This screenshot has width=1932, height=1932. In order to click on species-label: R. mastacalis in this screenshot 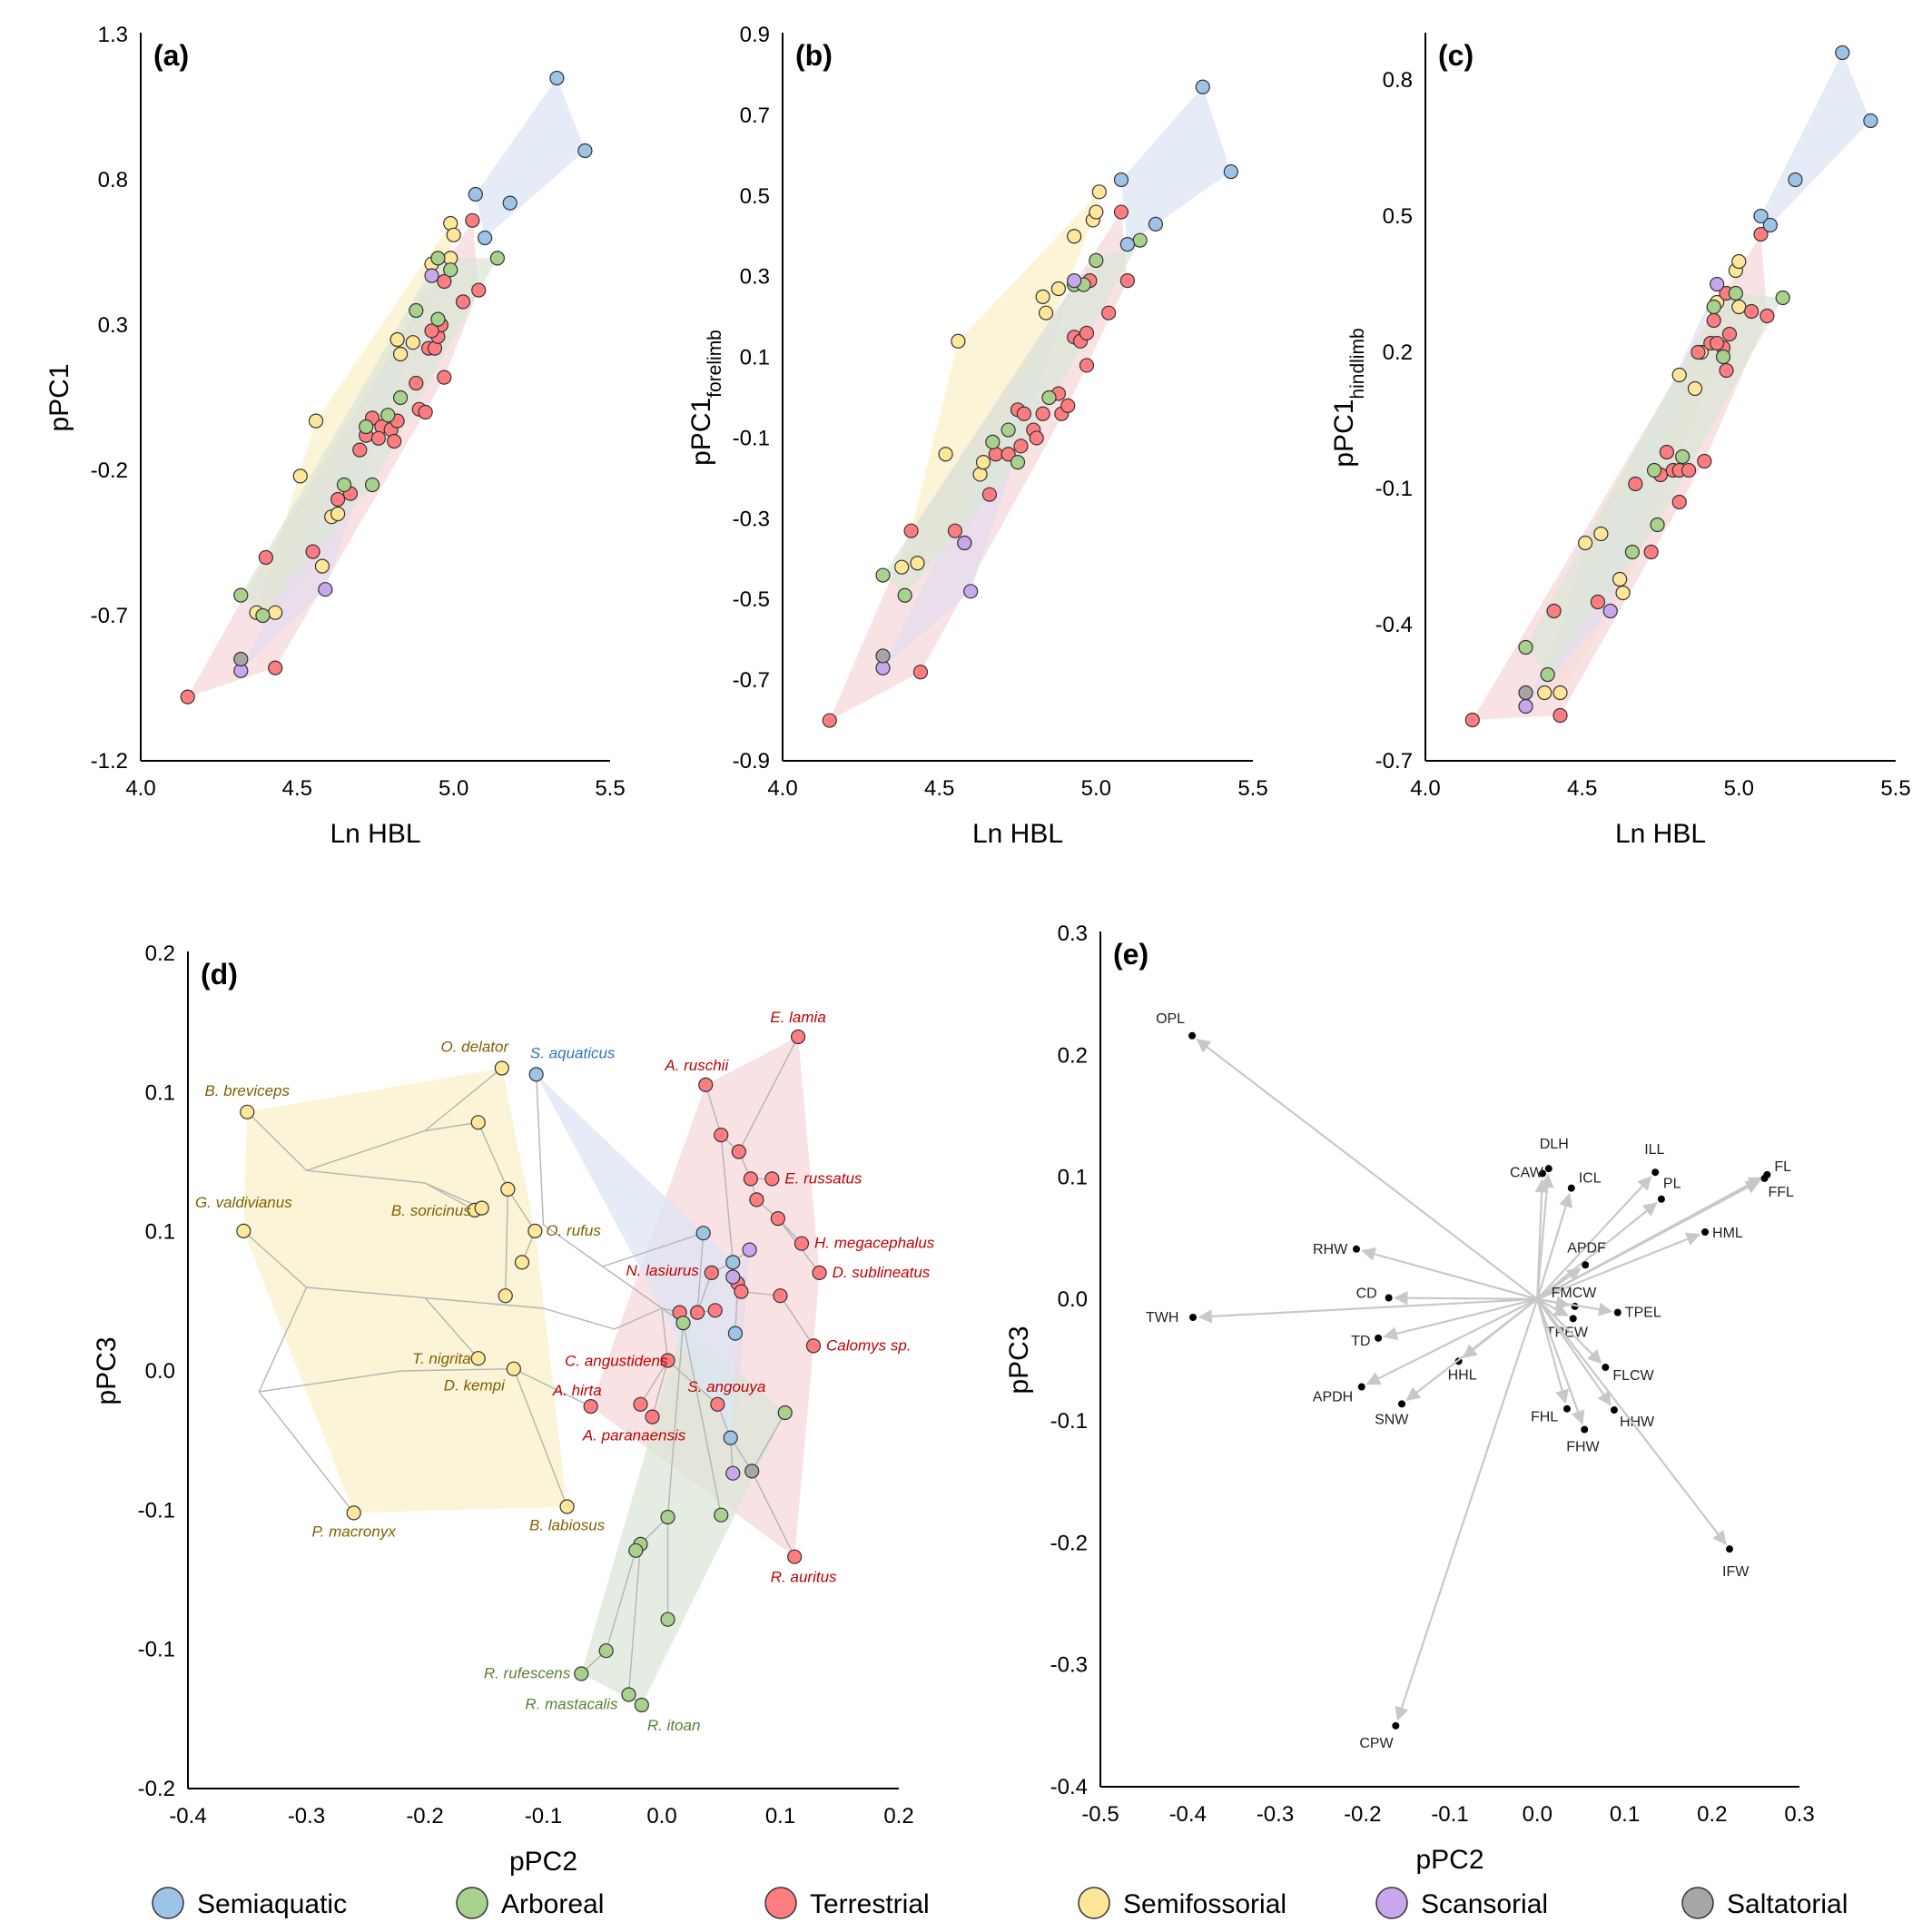, I will do `click(571, 1705)`.